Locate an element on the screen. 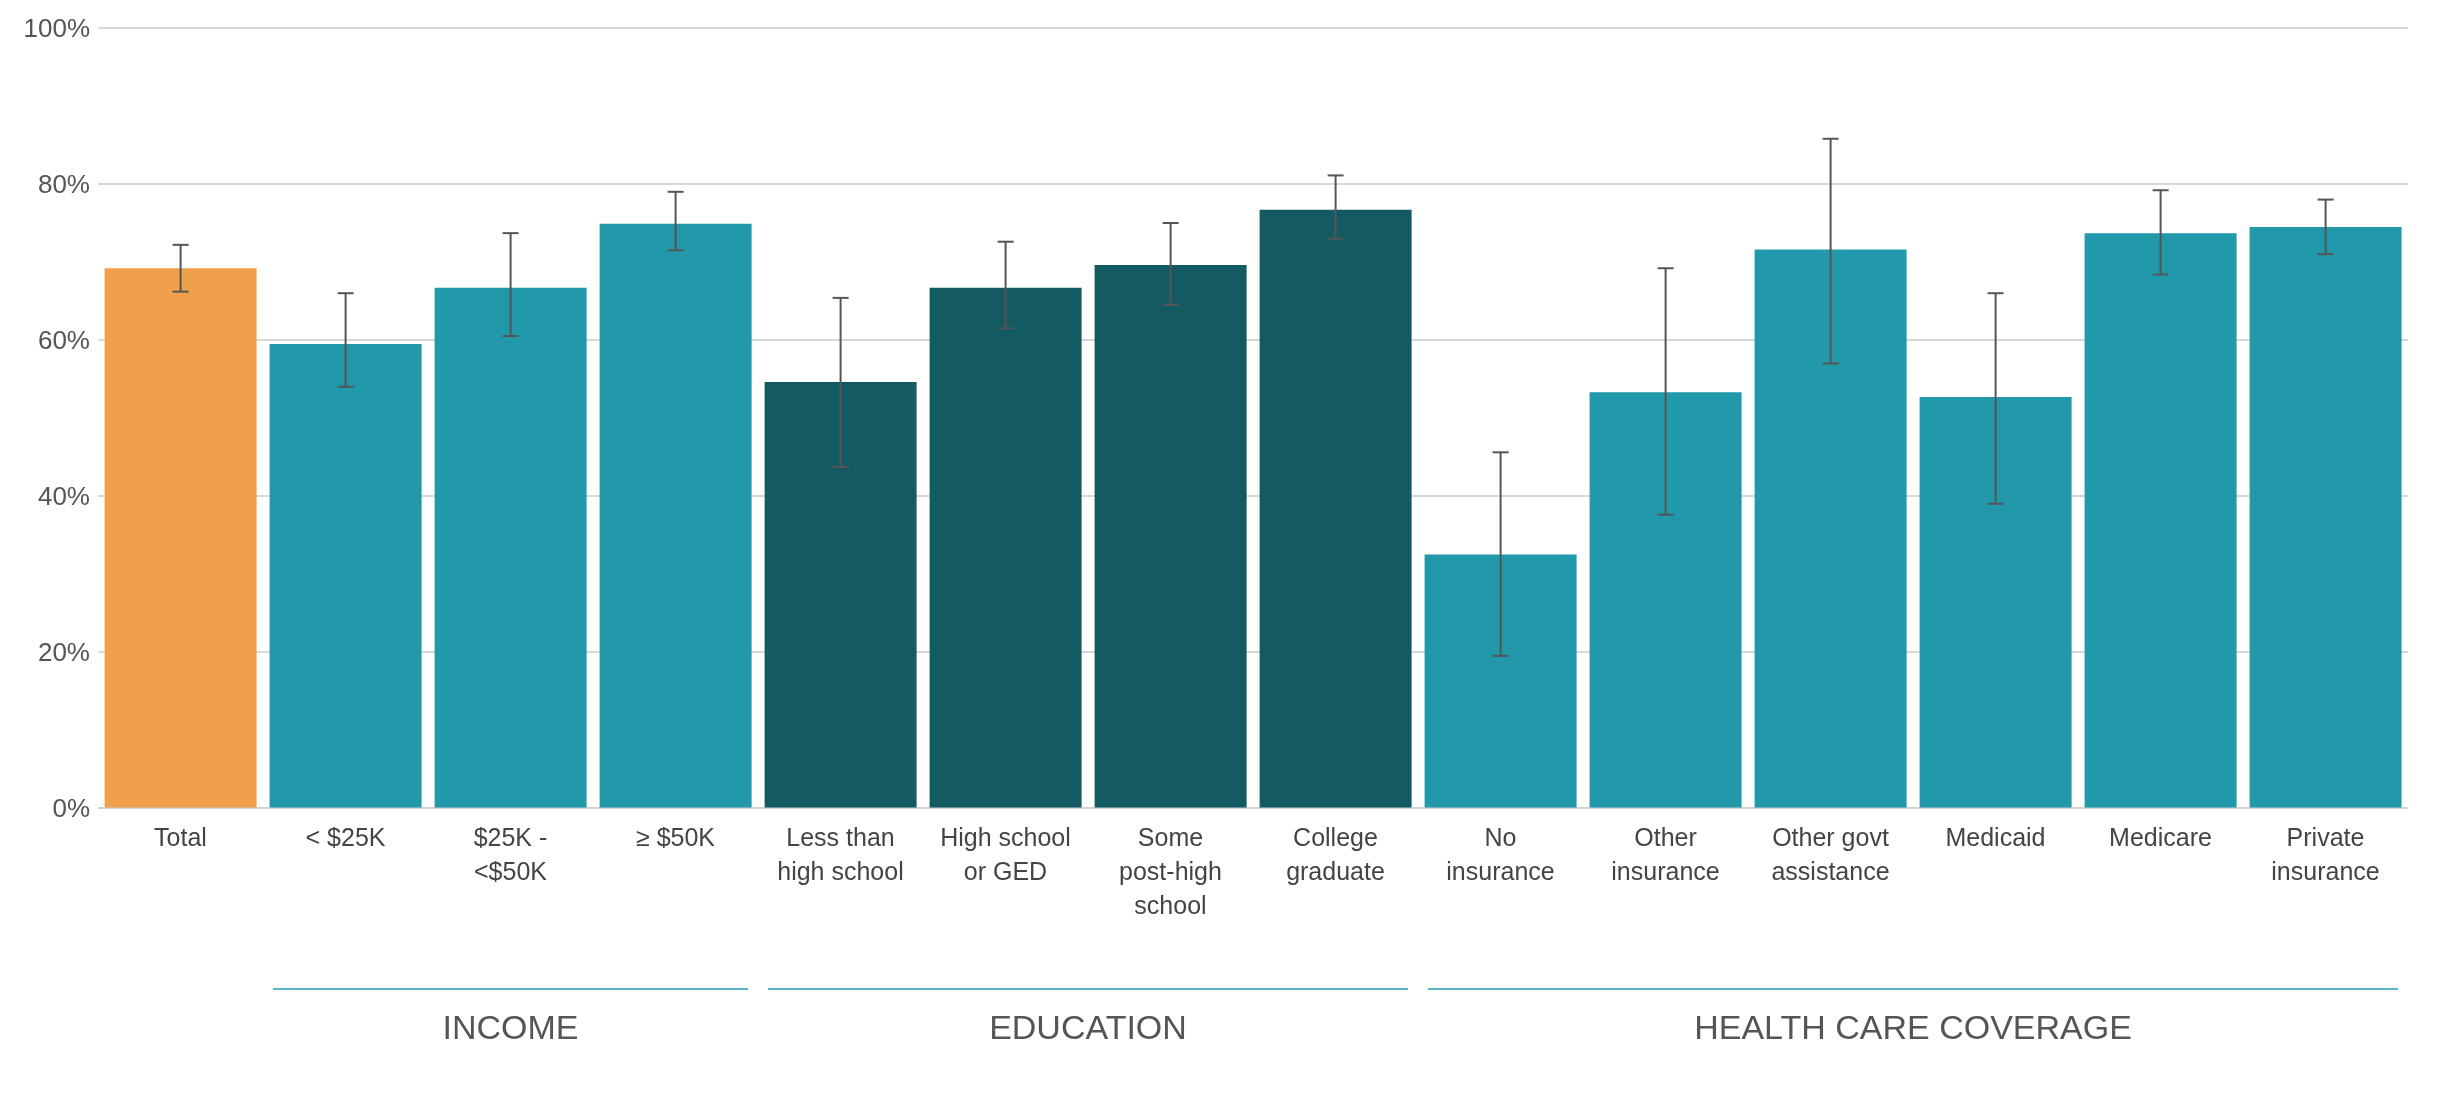  y-tick-label: 40% is located at coordinates (63, 496).